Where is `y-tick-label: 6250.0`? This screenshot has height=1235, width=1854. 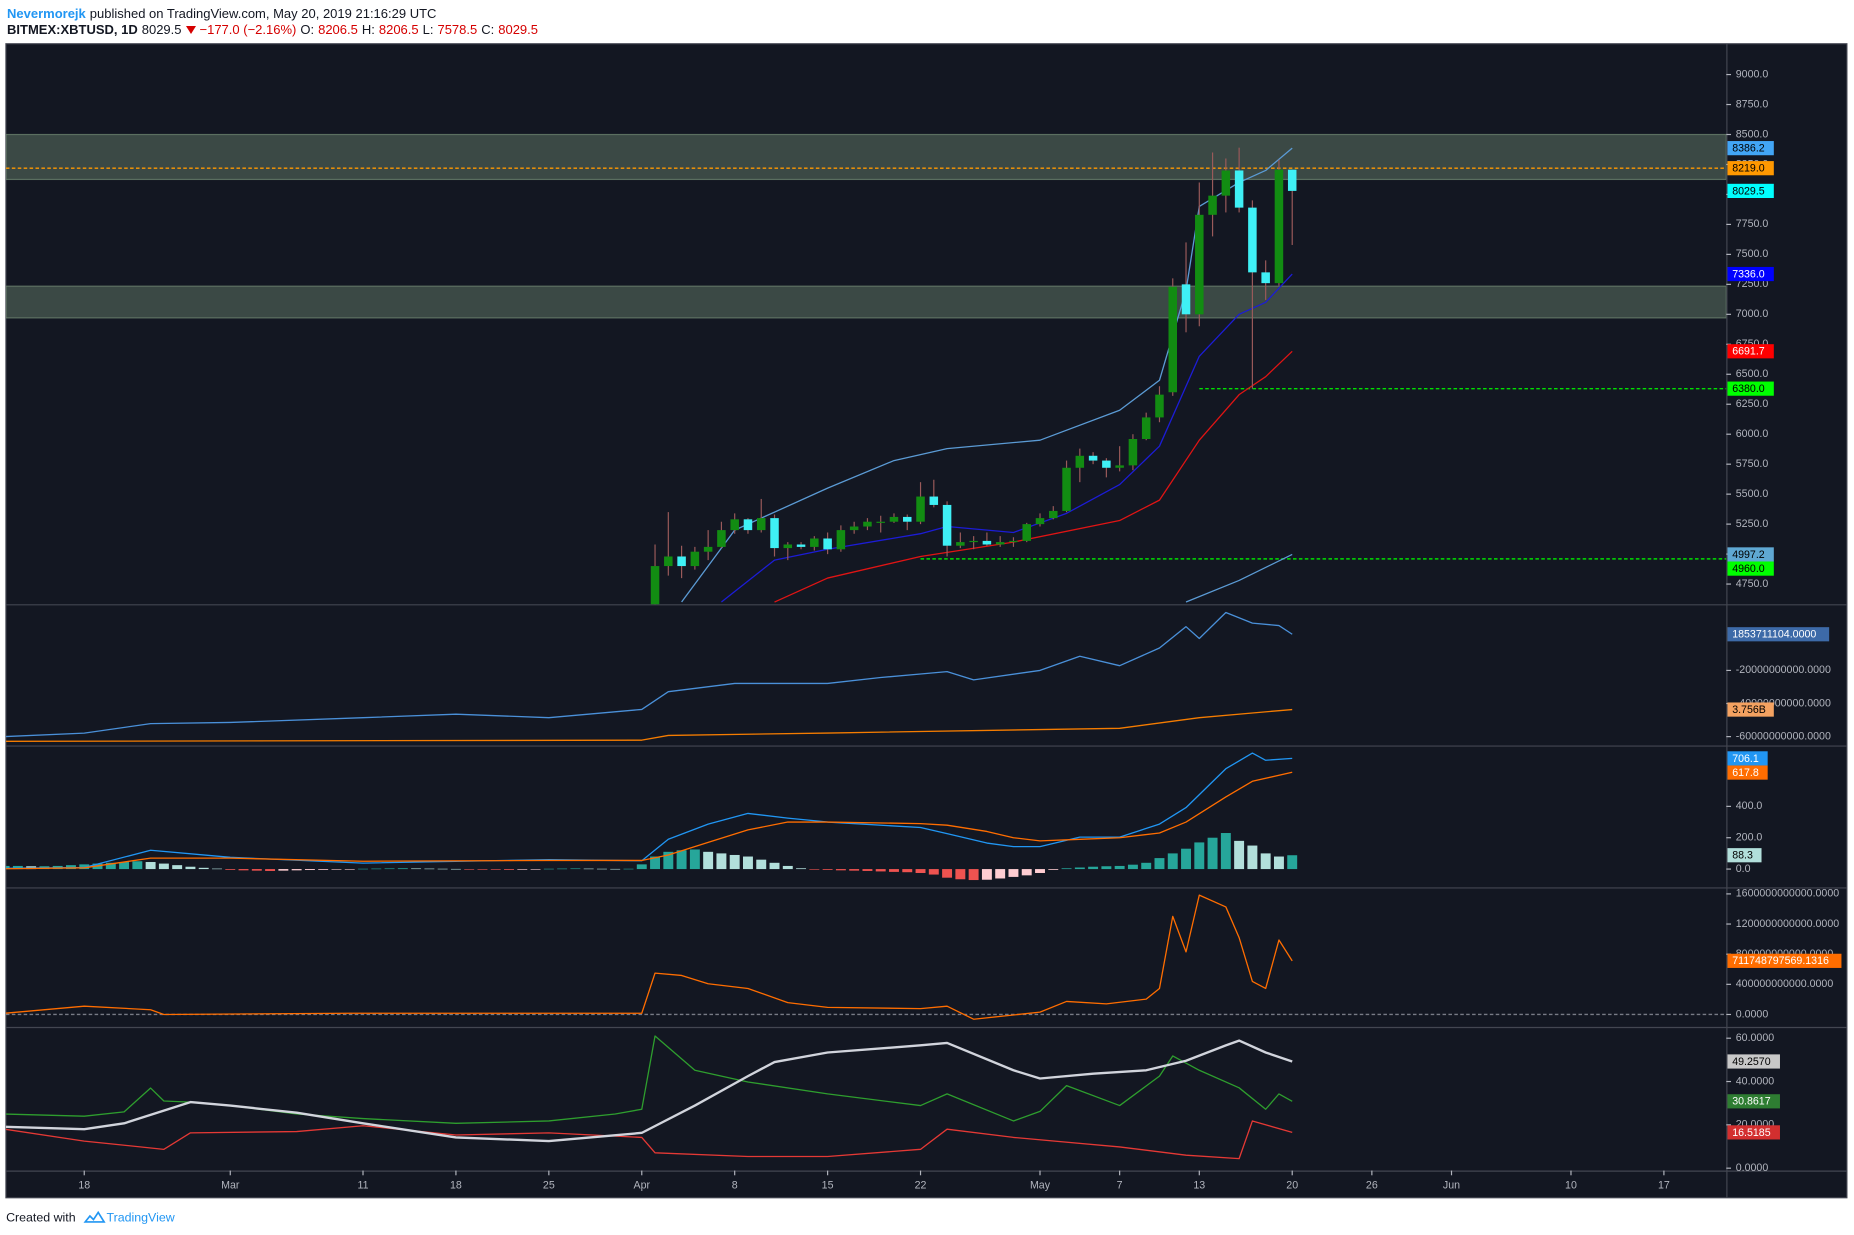 y-tick-label: 6250.0 is located at coordinates (1752, 404).